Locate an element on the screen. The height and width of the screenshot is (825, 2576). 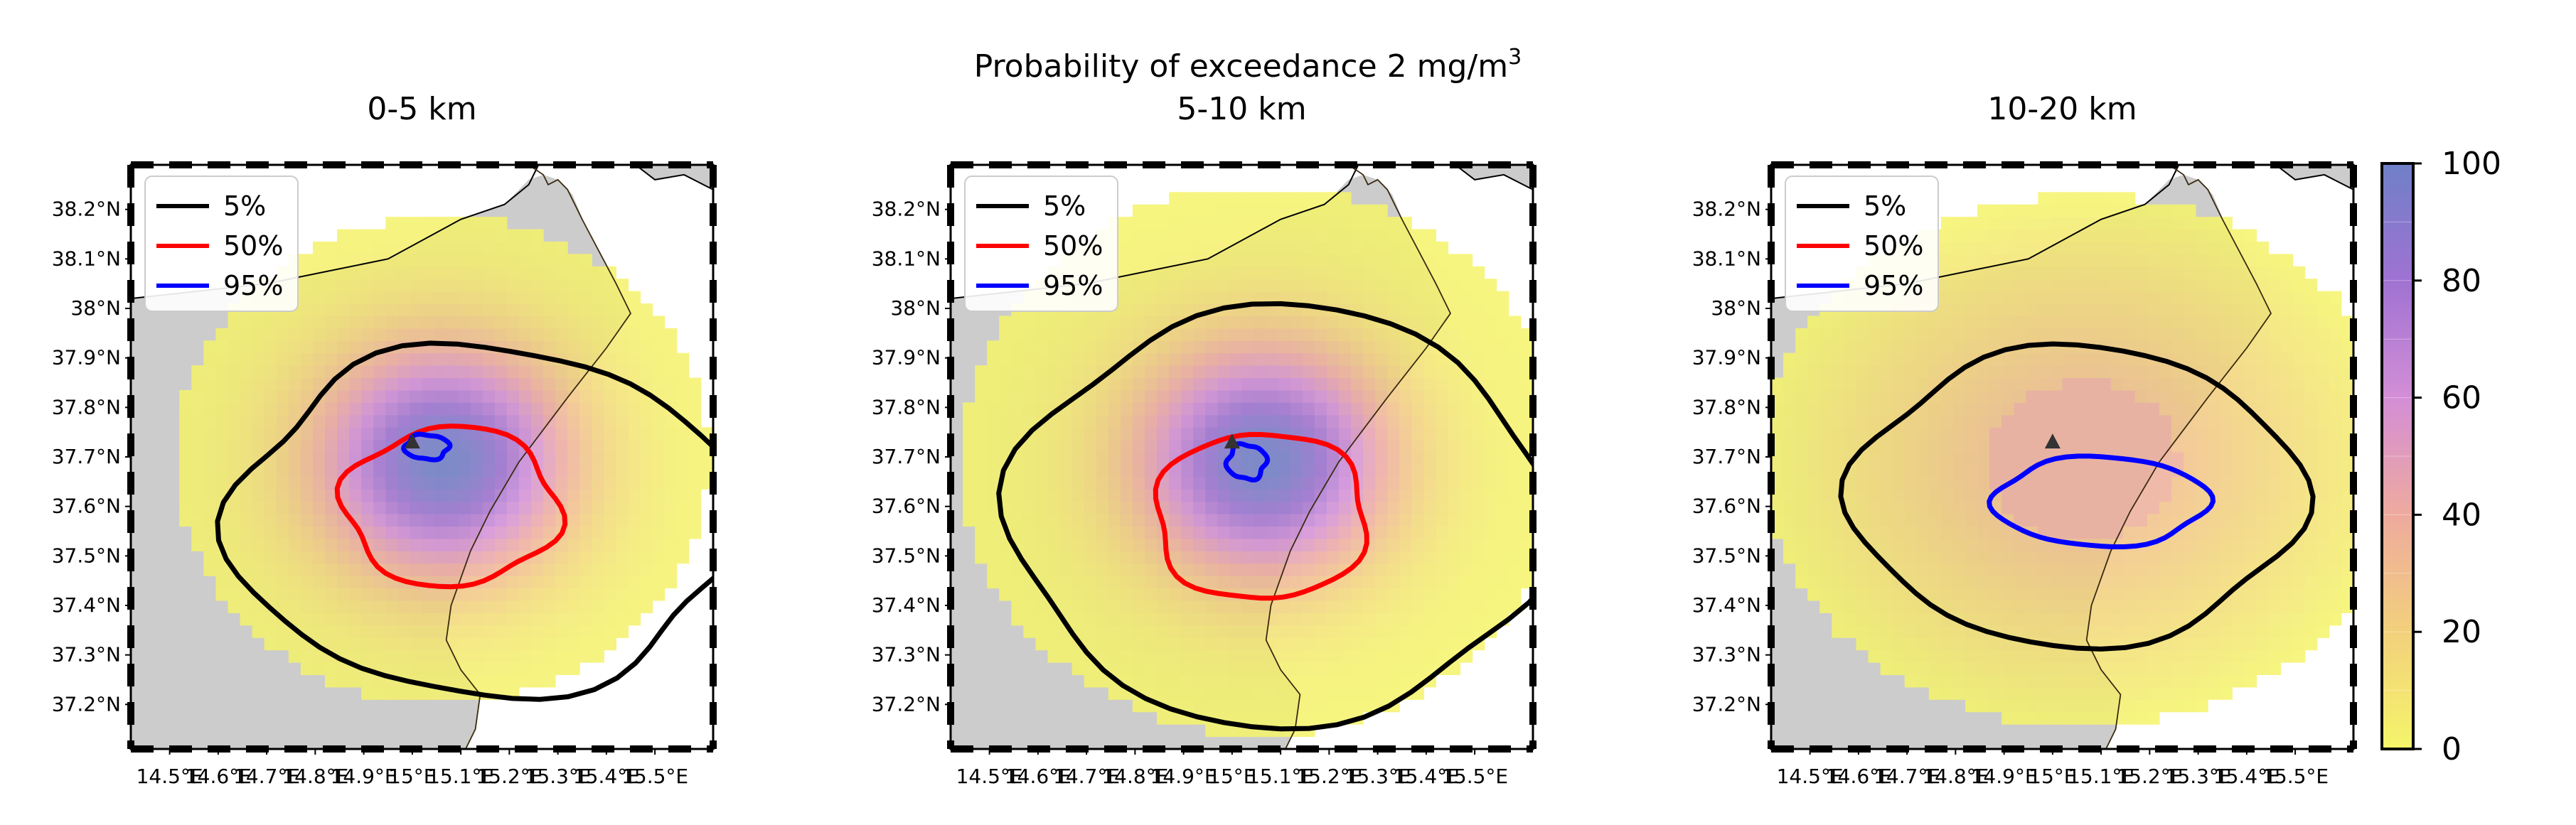
colorbar: 0 20 40 60 80 100 is located at coordinates (2441, 456).